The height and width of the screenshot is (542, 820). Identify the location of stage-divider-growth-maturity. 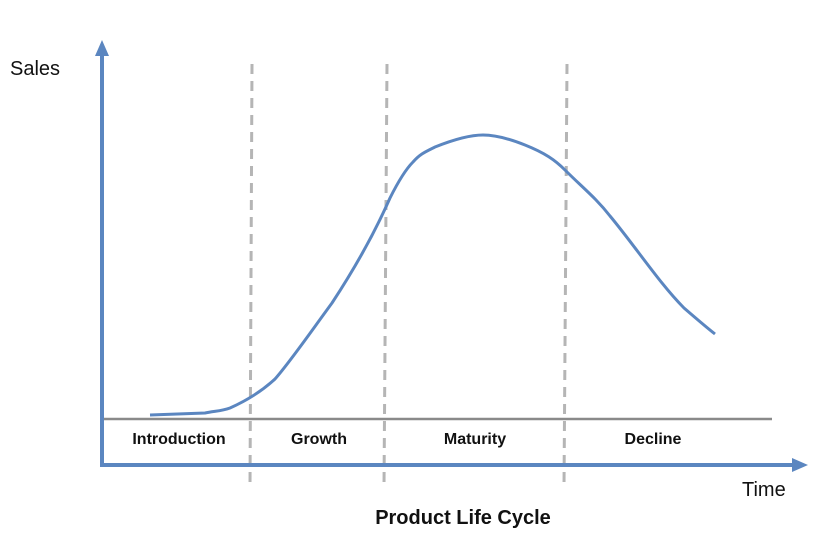
(385, 275).